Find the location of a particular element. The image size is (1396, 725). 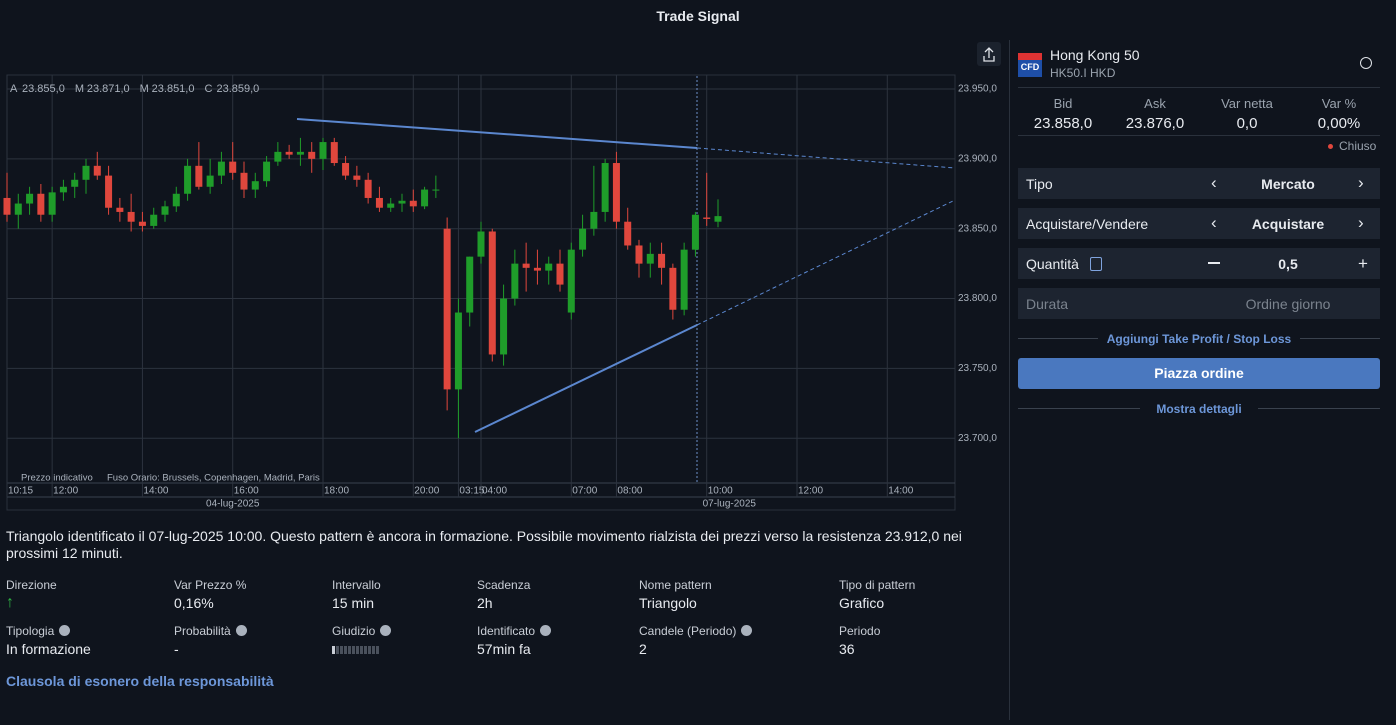

ohlc-value: 23.871,0 is located at coordinates (108, 89).